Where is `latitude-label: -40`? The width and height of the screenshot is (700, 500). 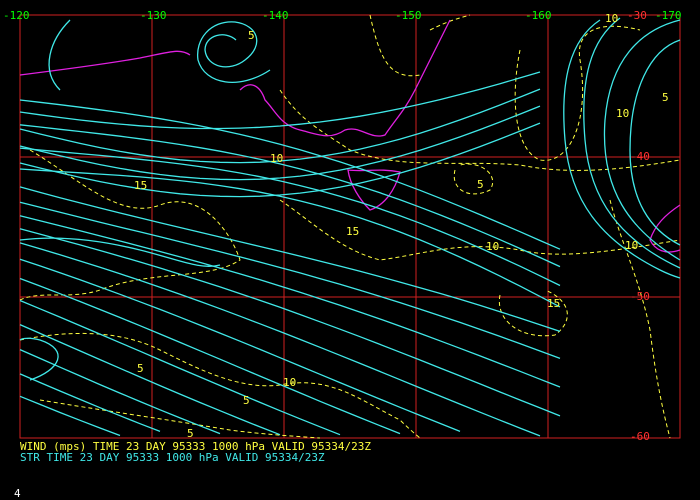
latitude-label: -40 is located at coordinates (640, 156).